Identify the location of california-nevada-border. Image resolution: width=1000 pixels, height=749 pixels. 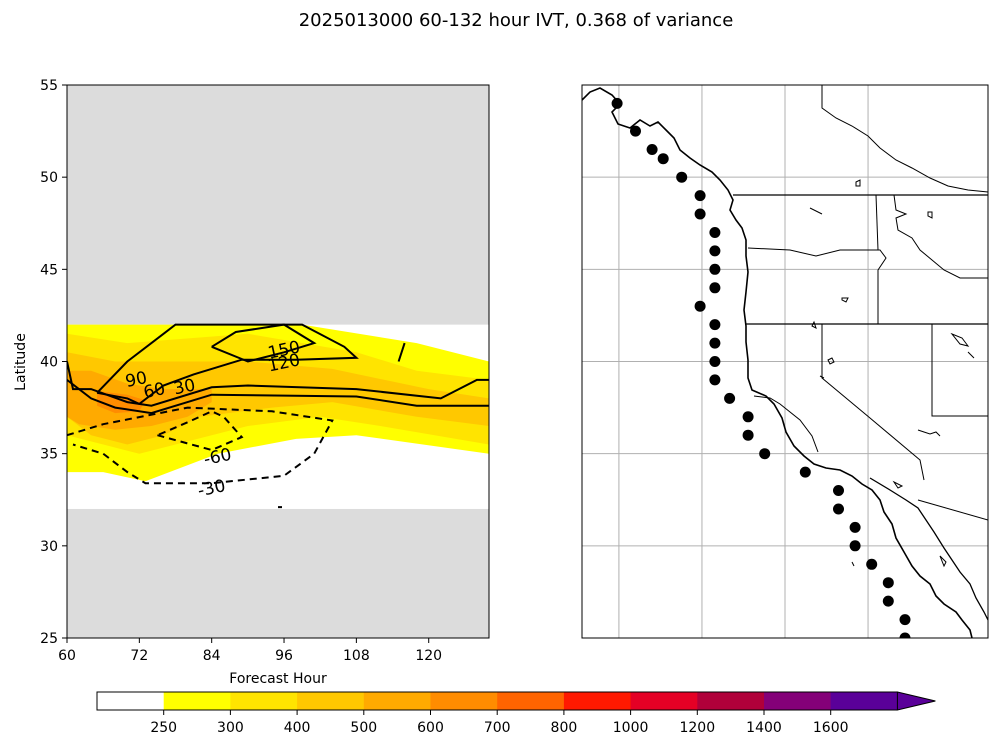
(873, 402).